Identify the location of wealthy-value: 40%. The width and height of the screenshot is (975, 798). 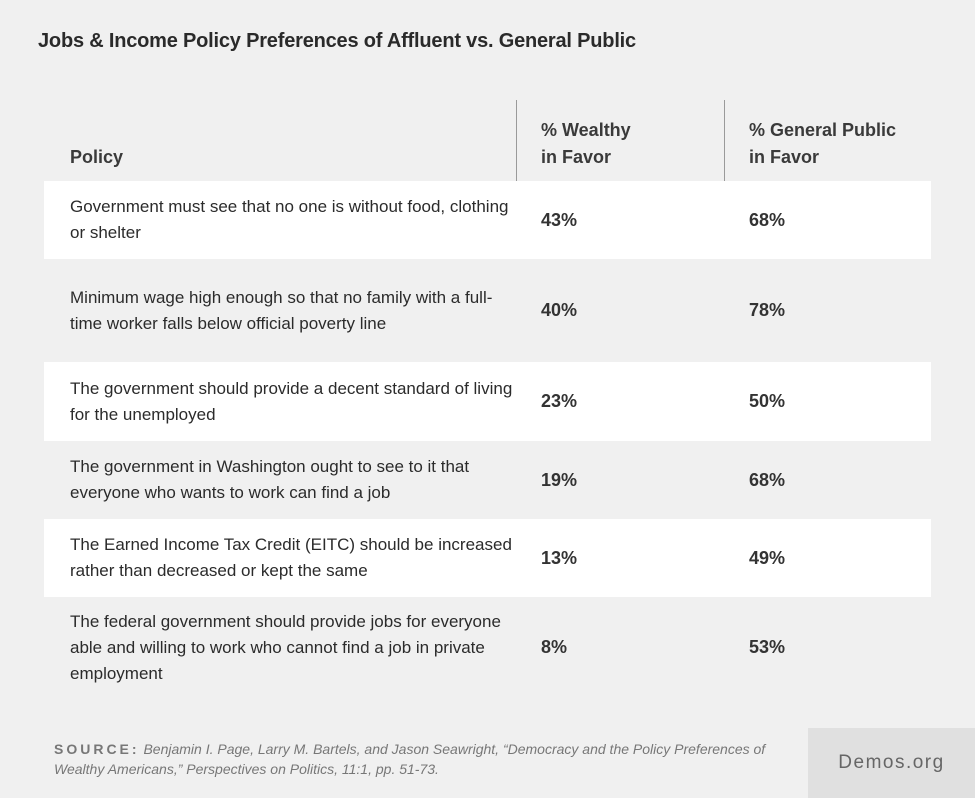
(559, 310).